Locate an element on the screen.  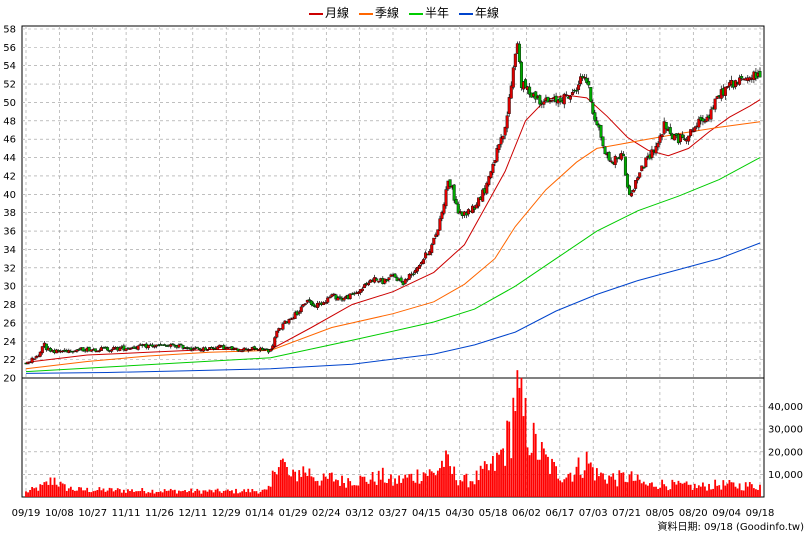
volume-tick-label: 30,000 is located at coordinates (785, 430).